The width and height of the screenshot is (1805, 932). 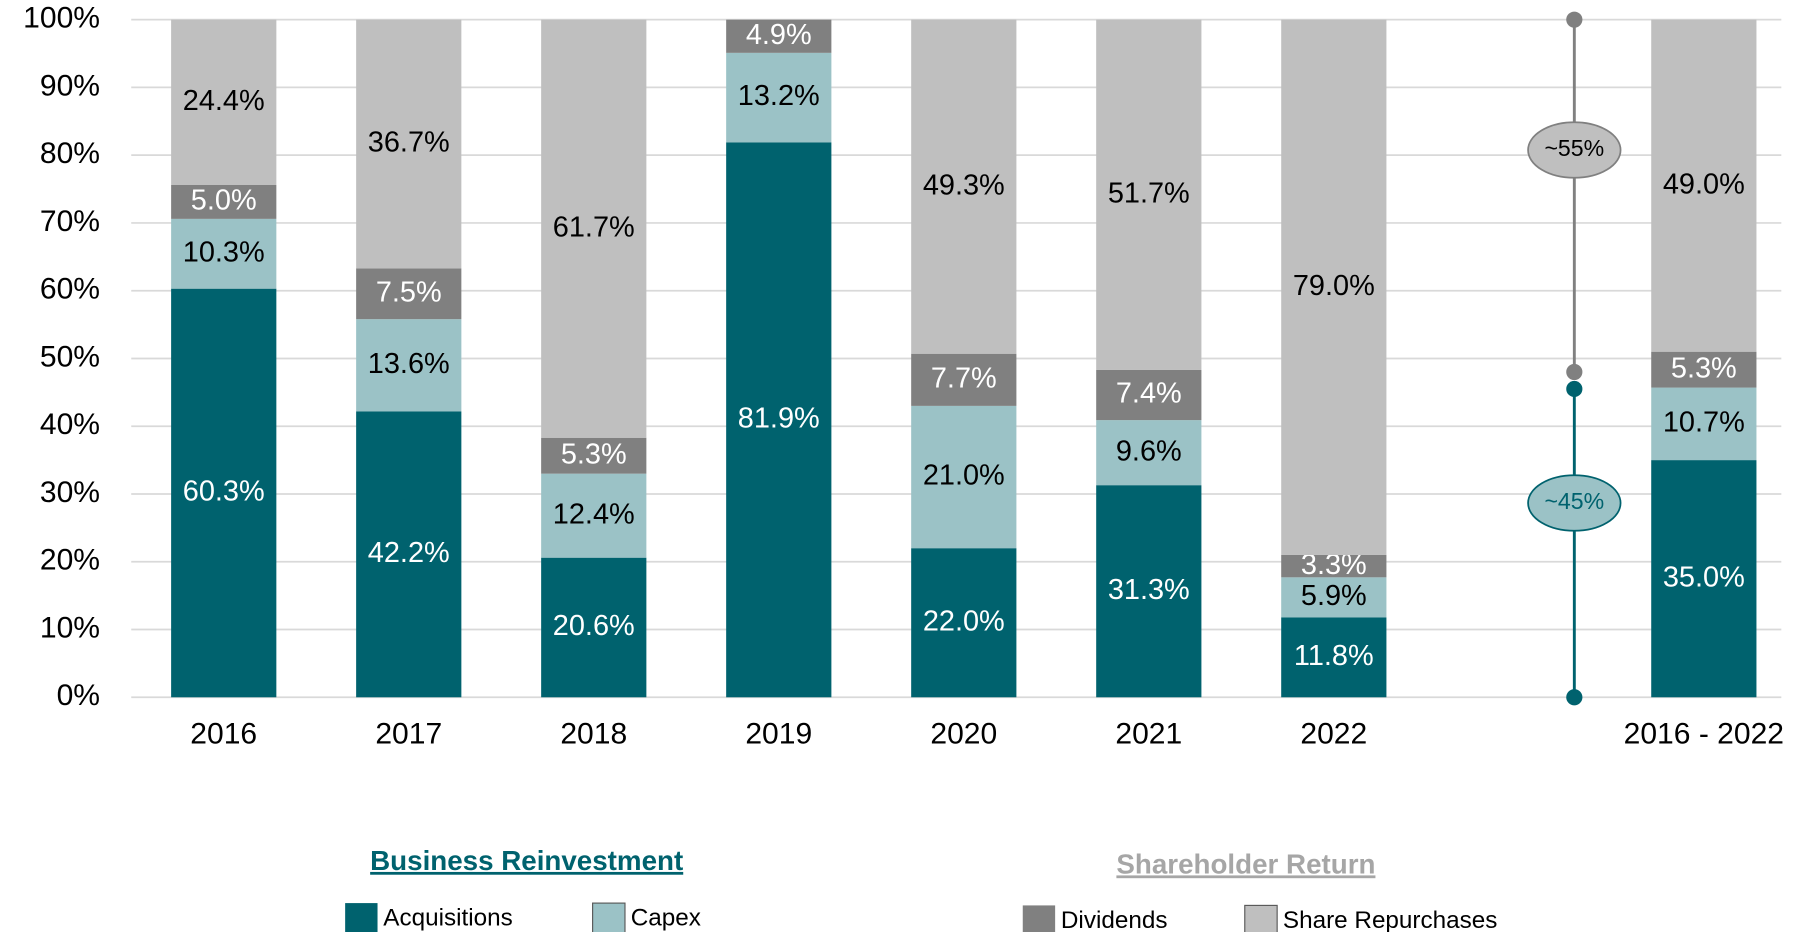 I want to click on data-label: 12.4%, so click(x=594, y=514).